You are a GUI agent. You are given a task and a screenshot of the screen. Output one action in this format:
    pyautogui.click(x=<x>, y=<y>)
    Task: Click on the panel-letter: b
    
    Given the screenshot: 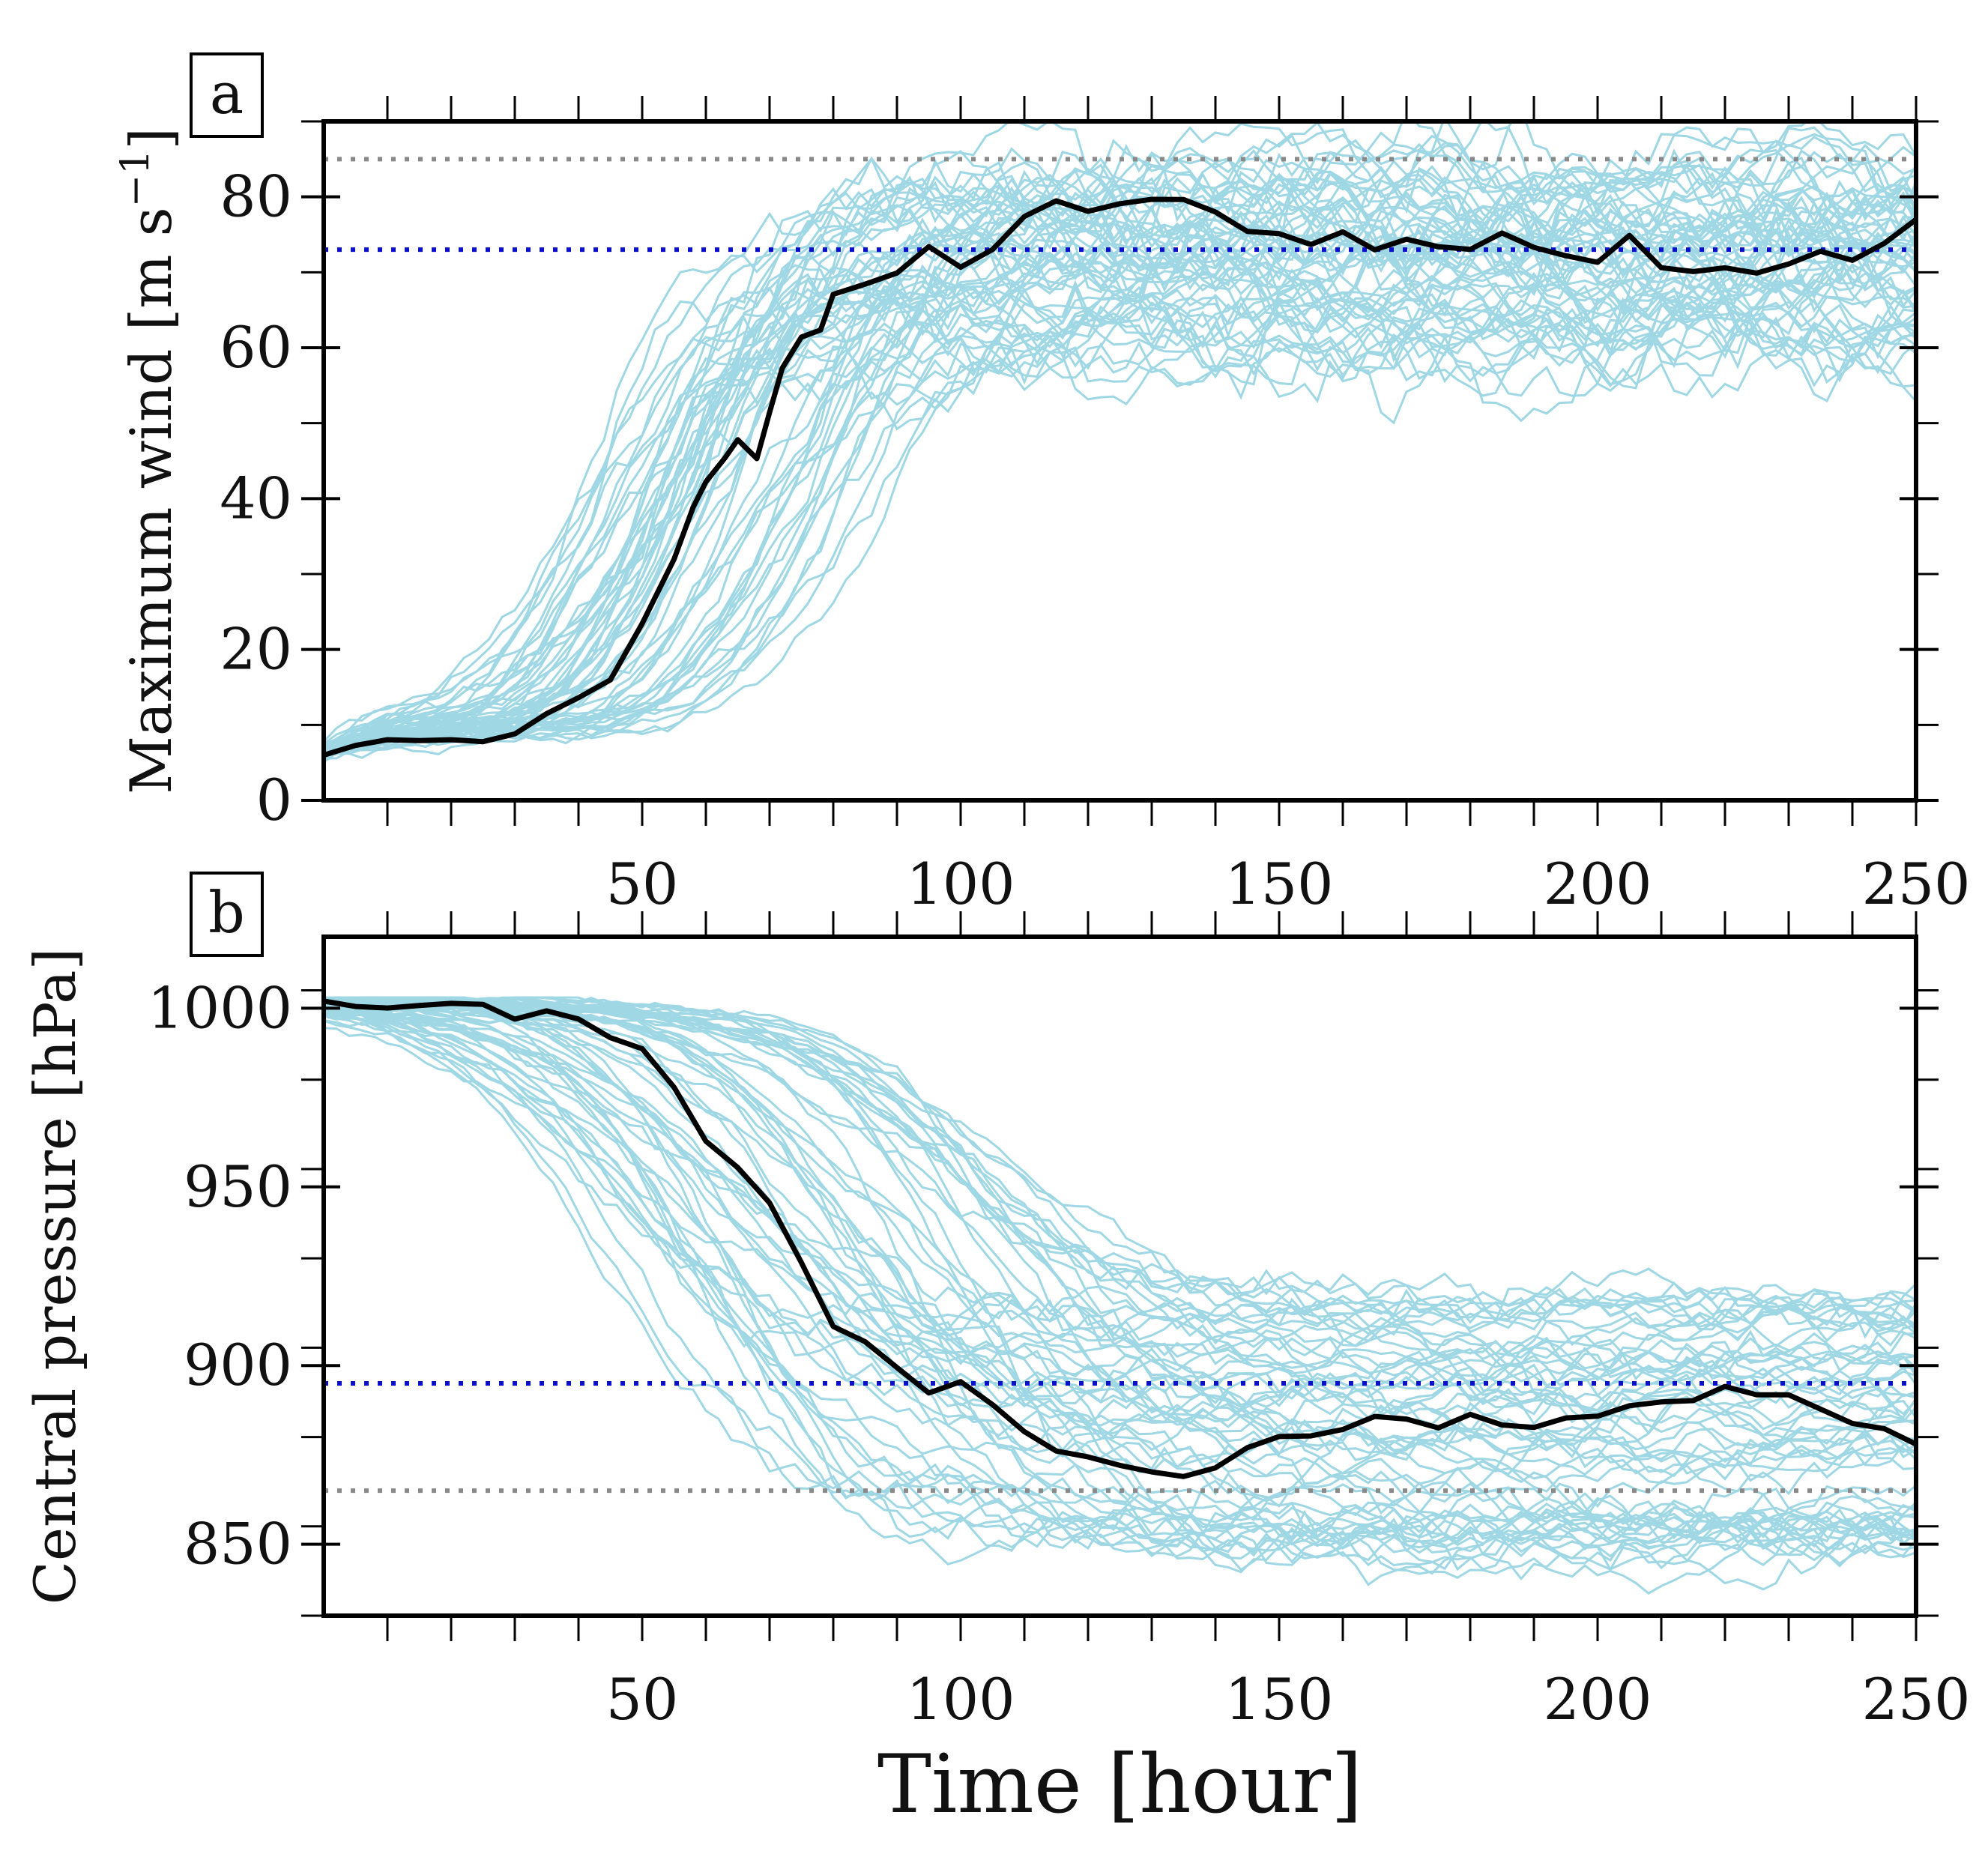 What is the action you would take?
    pyautogui.click(x=227, y=912)
    